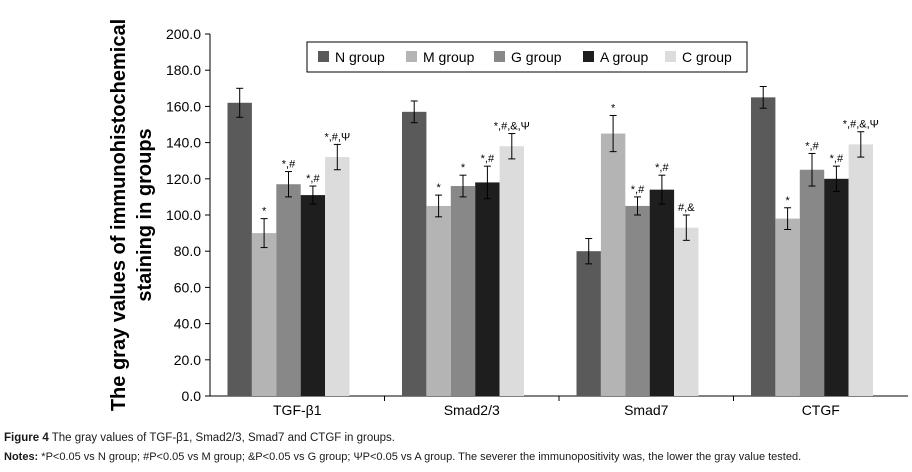 Image resolution: width=912 pixels, height=472 pixels. Describe the element at coordinates (646, 410) in the screenshot. I see `x-tick-label: Smad7` at that location.